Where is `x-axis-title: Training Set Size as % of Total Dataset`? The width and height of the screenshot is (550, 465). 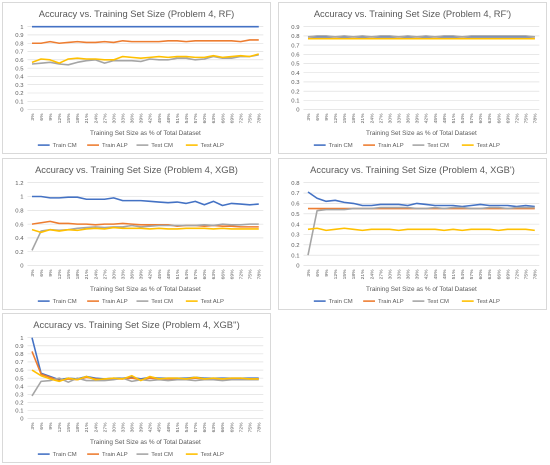
x-axis-title: Training Set Size as % of Total Dataset is located at coordinates (145, 133).